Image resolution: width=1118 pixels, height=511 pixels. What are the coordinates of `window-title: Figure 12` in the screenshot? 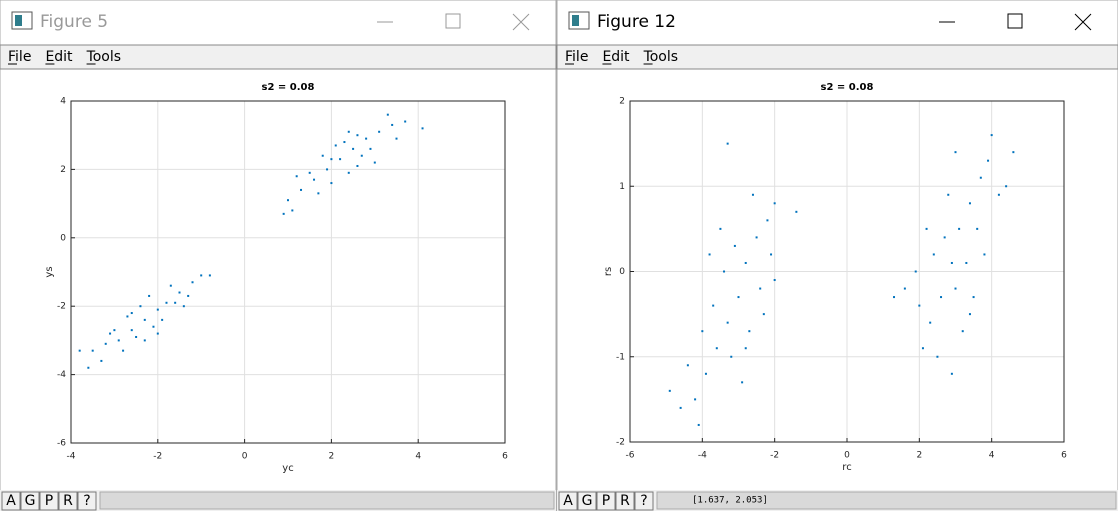 It's located at (636, 22).